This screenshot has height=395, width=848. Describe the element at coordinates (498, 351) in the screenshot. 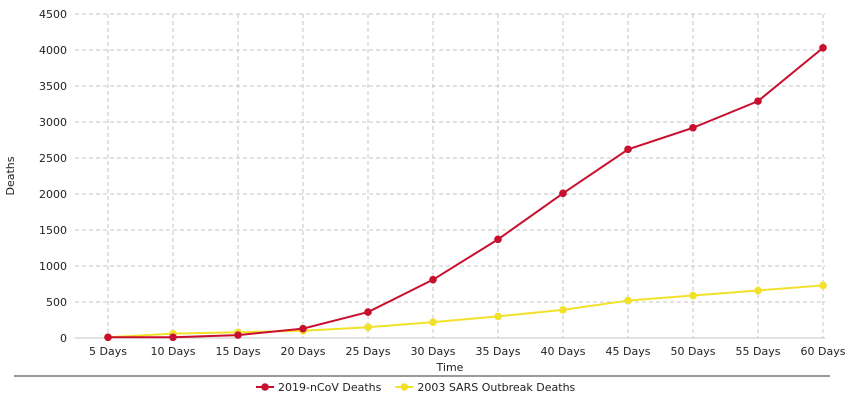

I see `x-tick-label: 35 Days` at that location.